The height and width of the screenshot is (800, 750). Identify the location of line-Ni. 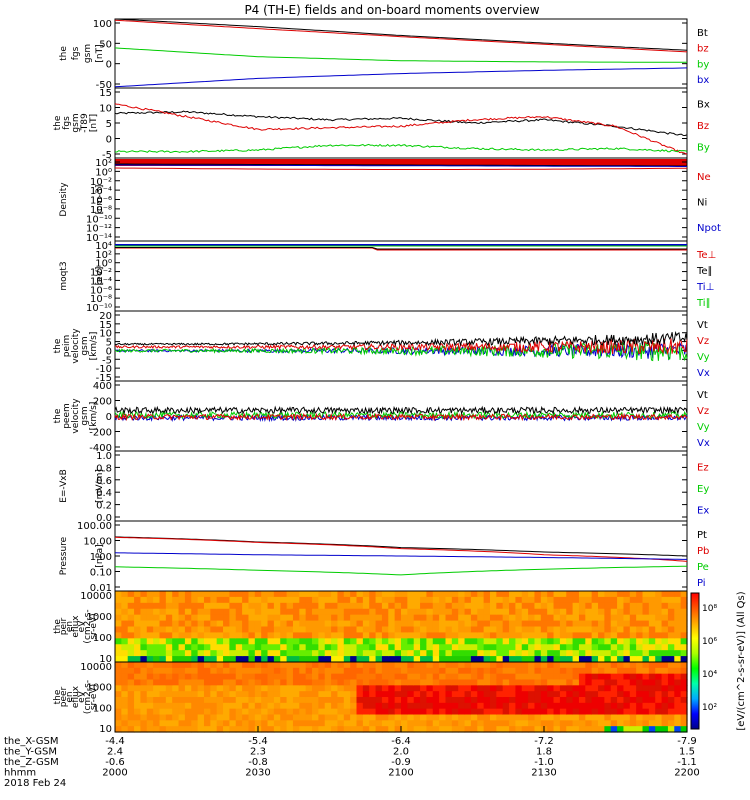
(401, 165).